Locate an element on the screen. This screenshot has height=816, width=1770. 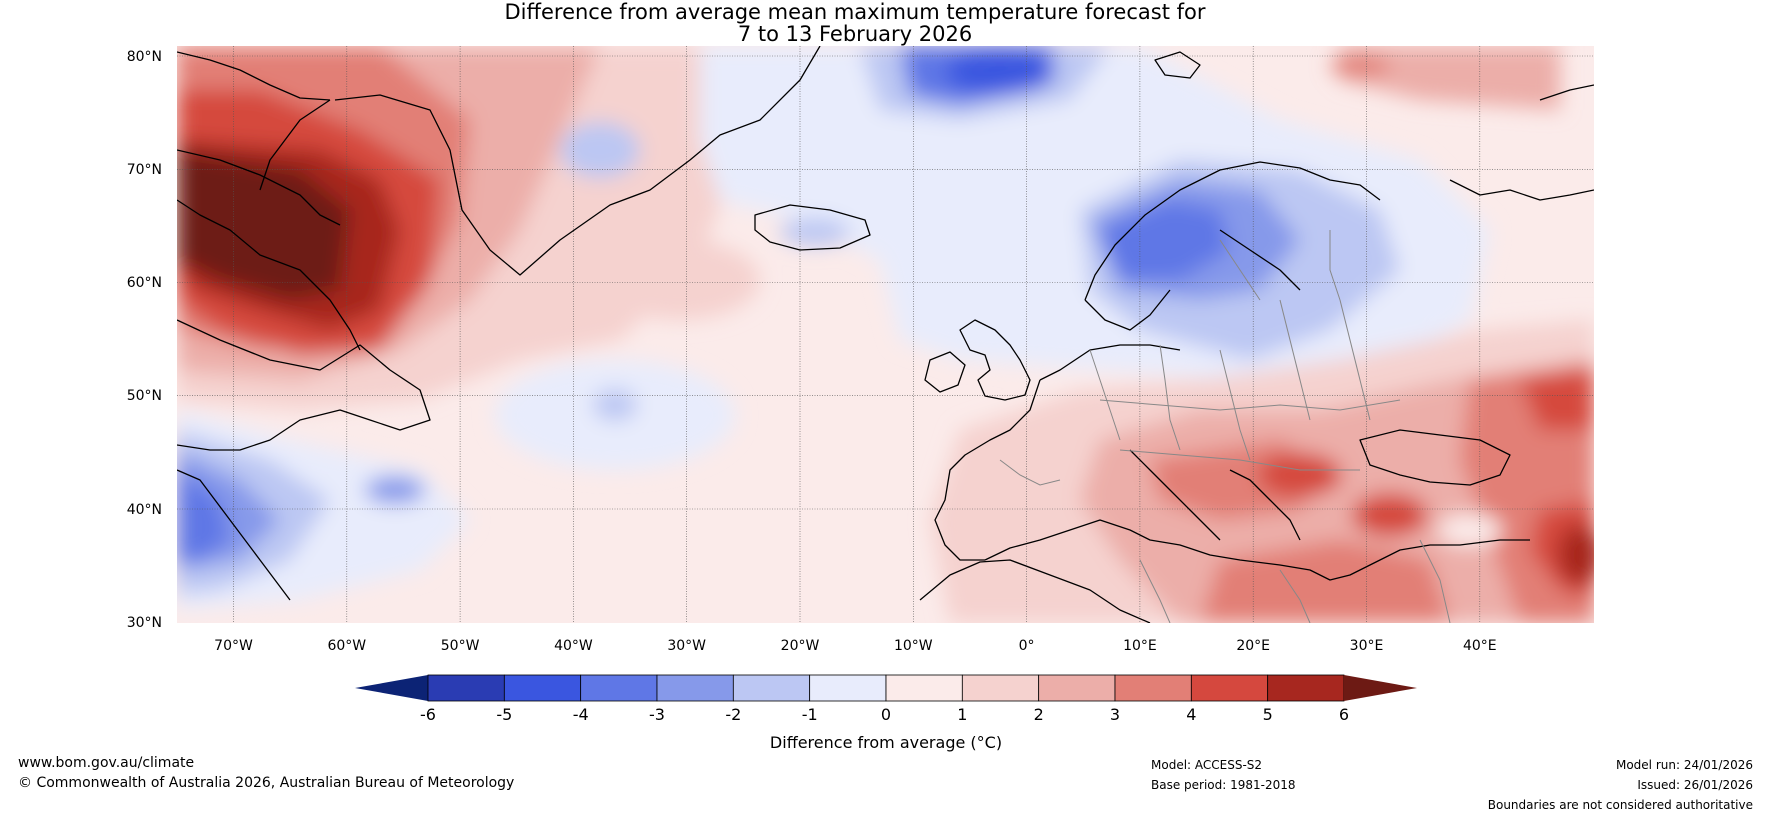
colorbar-tick-label: -5 is located at coordinates (504, 714).